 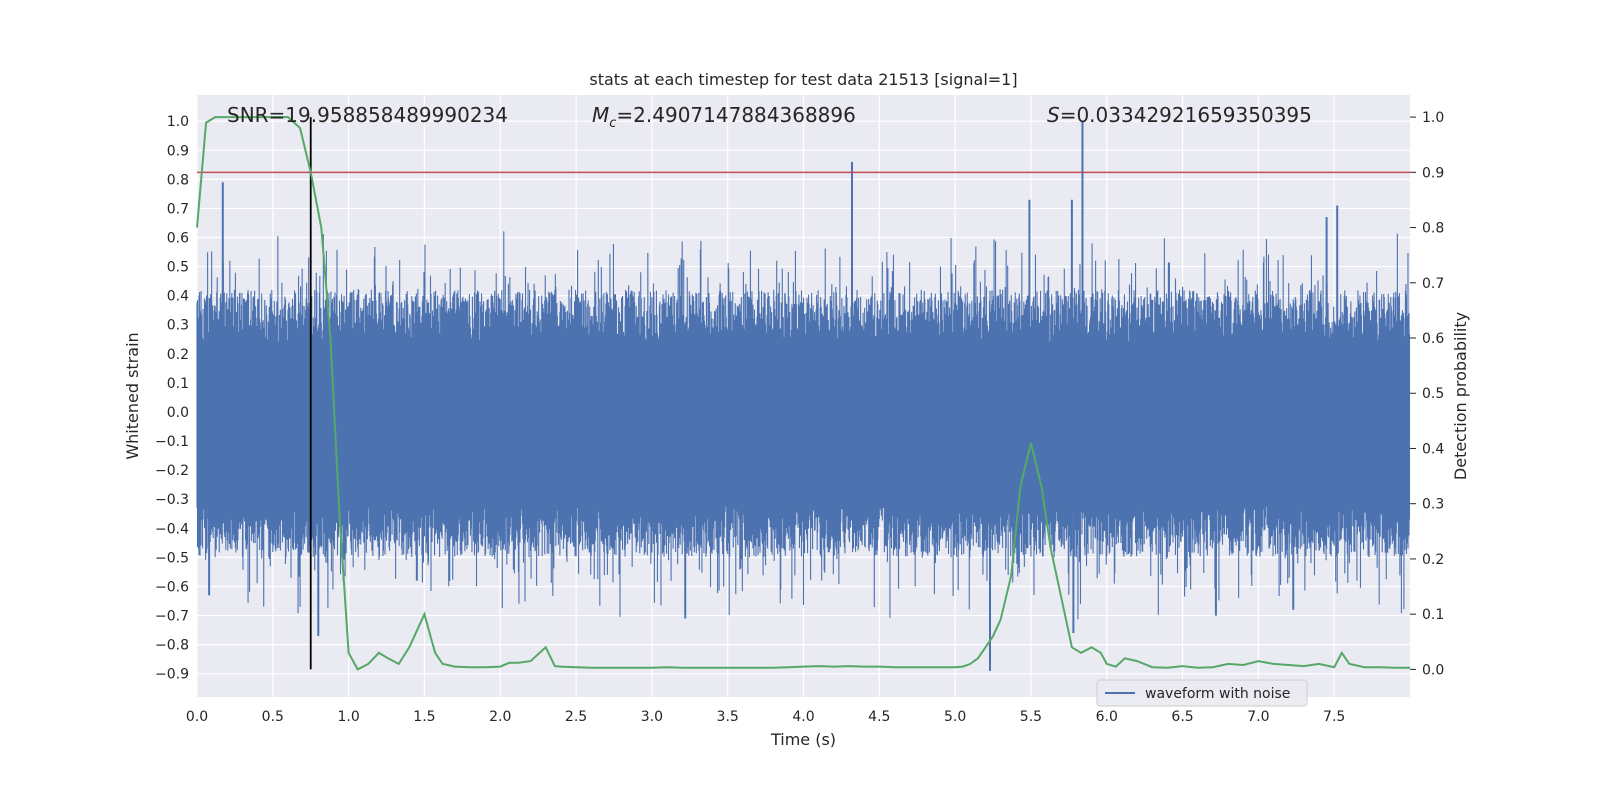 I want to click on chirp-mass-annotation: Mc=2.4907147884368896, so click(x=724, y=117).